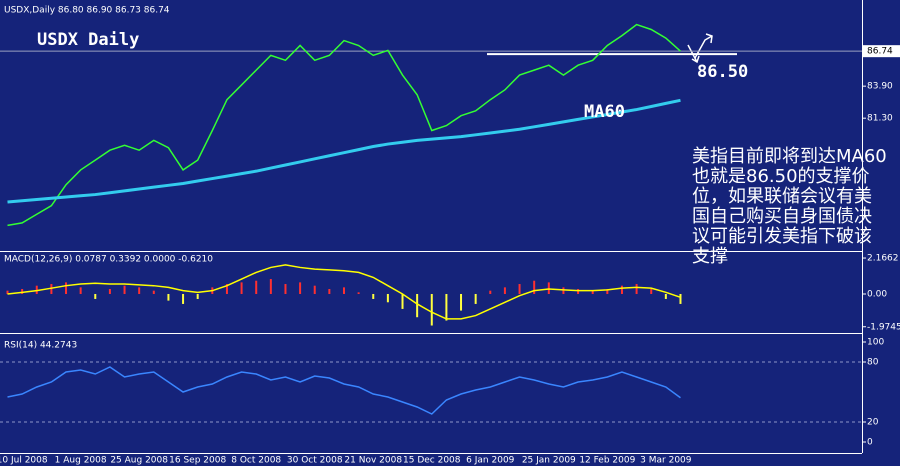 This screenshot has width=900, height=466. What do you see at coordinates (256, 461) in the screenshot?
I see `x-tick-label: 8 Oct 2008` at bounding box center [256, 461].